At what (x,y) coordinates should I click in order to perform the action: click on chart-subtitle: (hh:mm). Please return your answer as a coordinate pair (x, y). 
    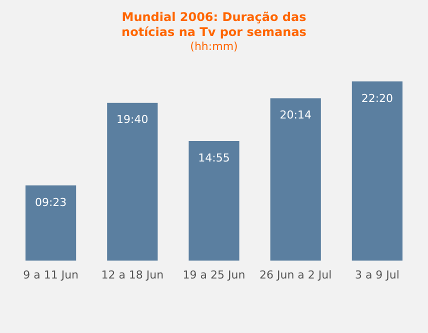
    Looking at the image, I should click on (214, 47).